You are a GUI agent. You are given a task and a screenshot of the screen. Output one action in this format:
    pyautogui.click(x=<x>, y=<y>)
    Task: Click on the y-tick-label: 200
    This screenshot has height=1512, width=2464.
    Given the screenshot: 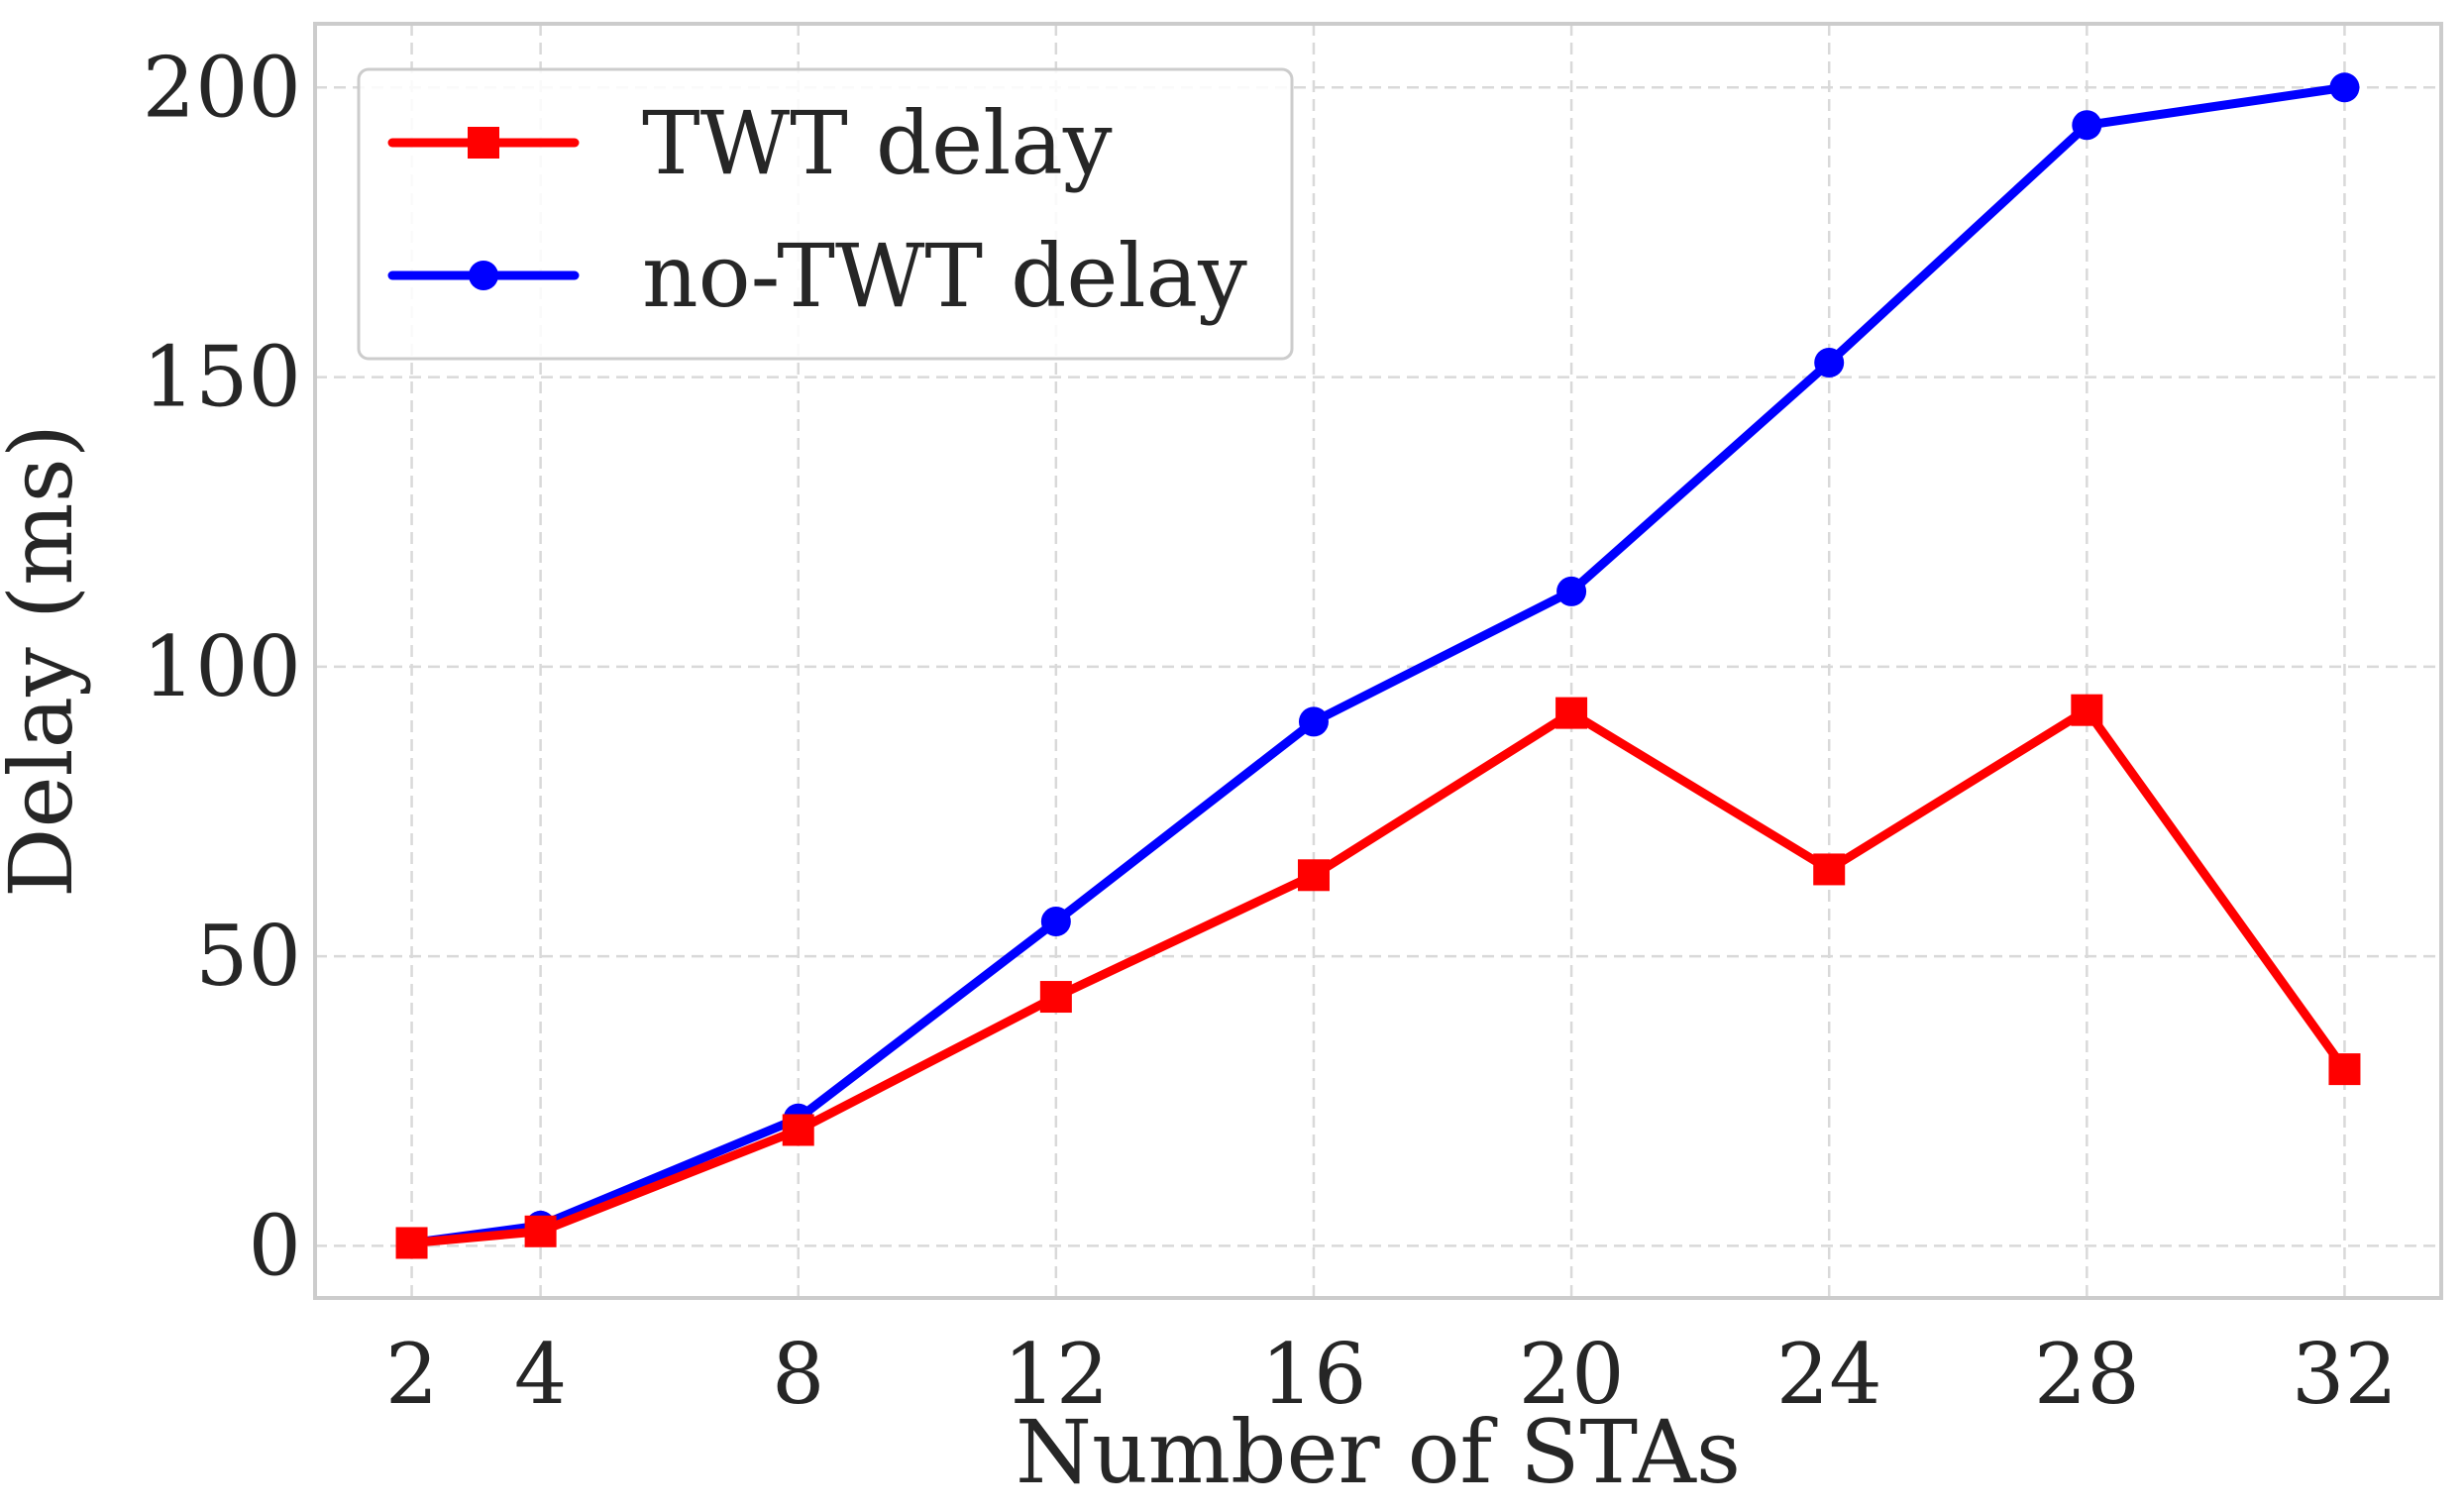 What is the action you would take?
    pyautogui.click(x=222, y=88)
    